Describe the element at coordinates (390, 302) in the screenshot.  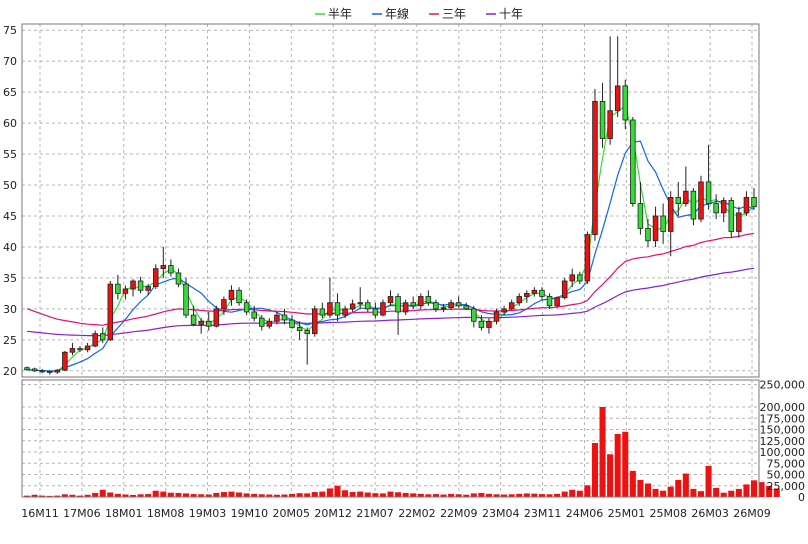
I see `ma-ten-year-line` at that location.